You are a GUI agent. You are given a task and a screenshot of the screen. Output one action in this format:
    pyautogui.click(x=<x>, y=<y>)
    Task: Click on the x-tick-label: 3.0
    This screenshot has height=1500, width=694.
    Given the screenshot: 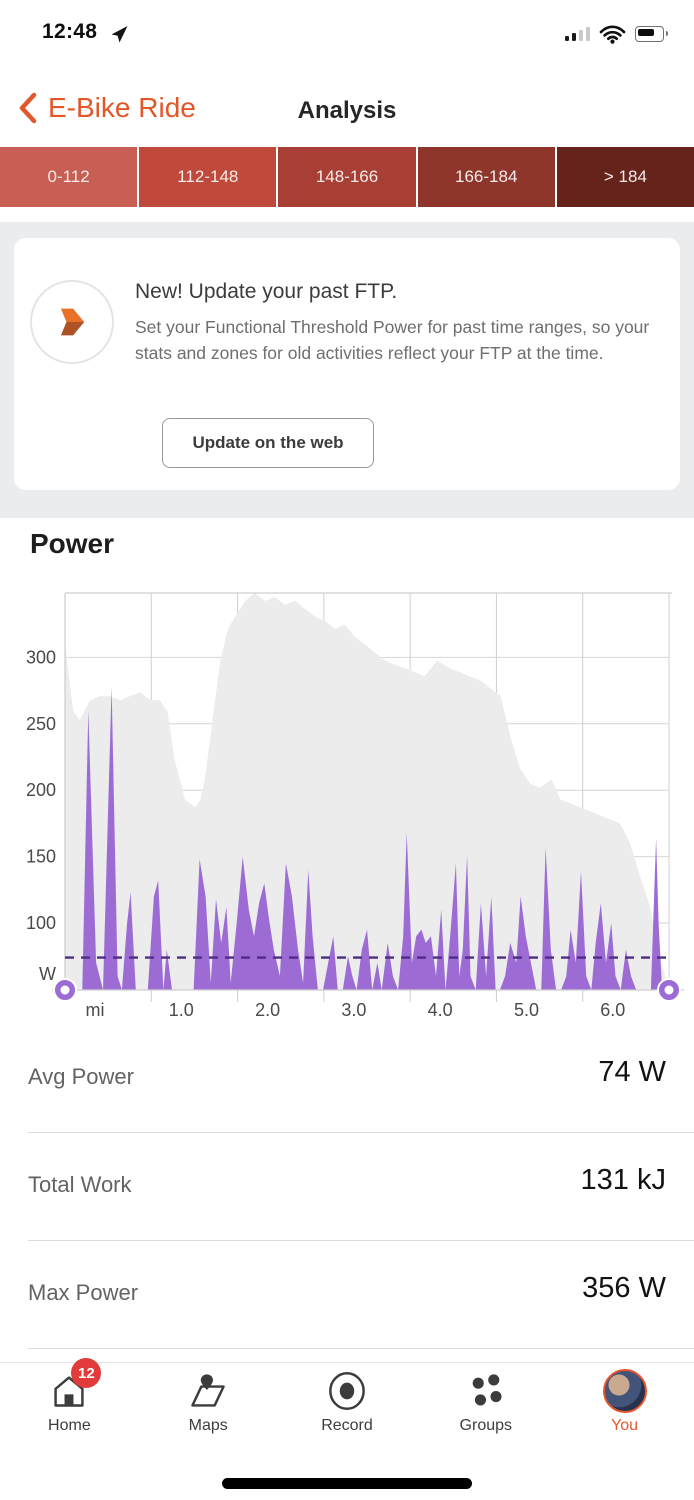 What is the action you would take?
    pyautogui.click(x=353, y=1010)
    